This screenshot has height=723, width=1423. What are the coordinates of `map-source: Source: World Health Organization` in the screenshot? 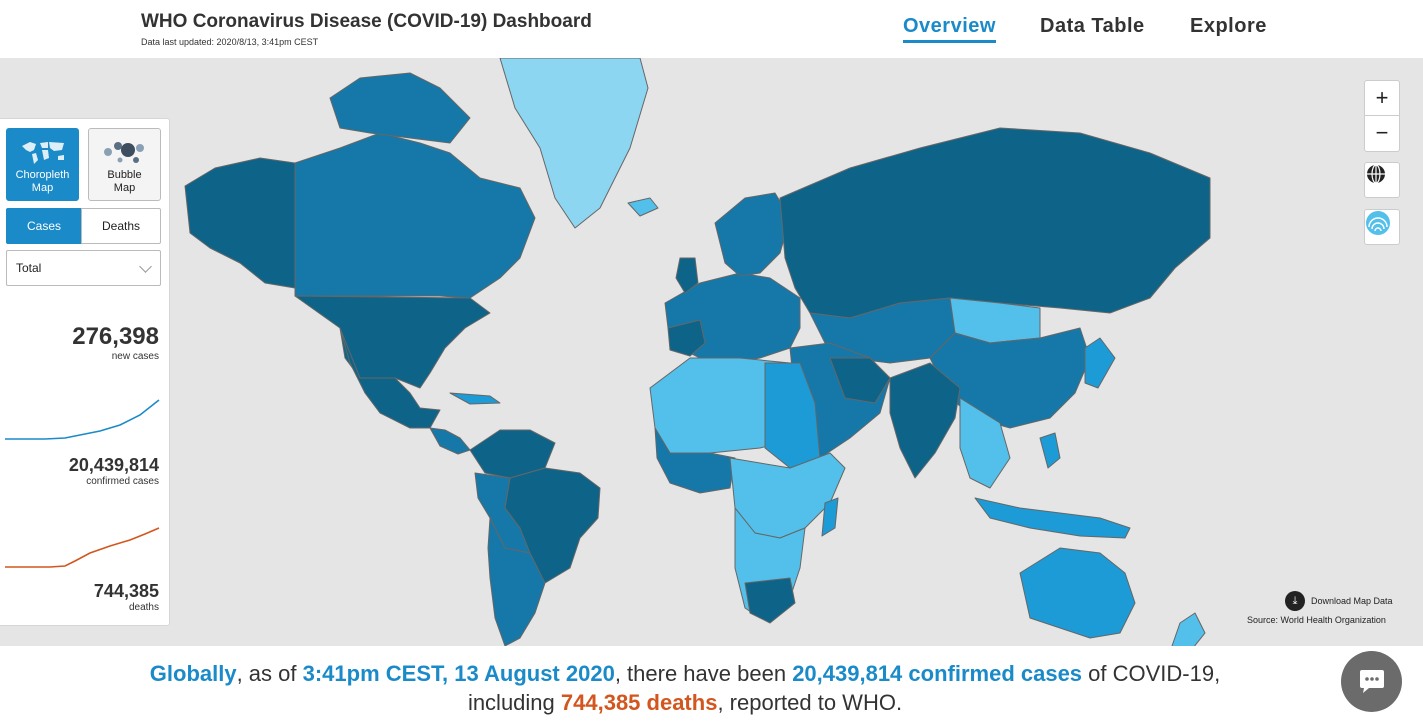 It's located at (1316, 620).